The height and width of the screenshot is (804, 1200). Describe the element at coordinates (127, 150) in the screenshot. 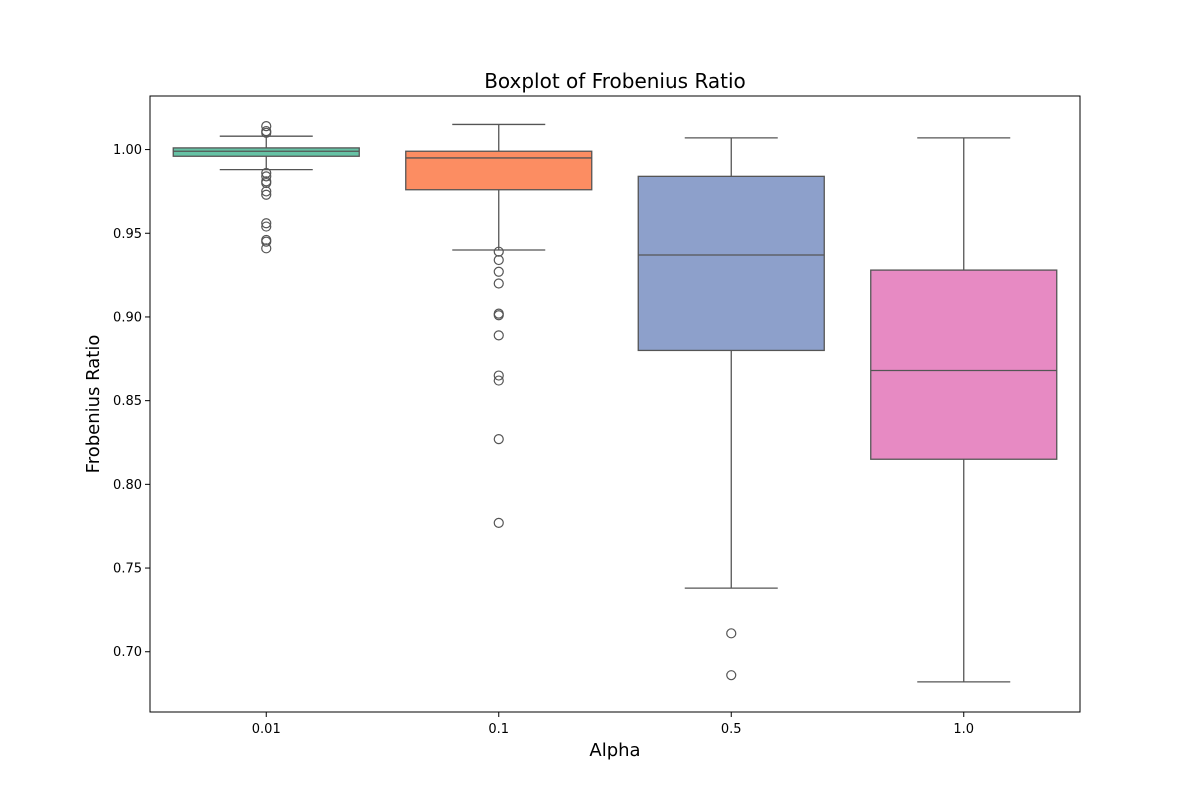

I see `y-tick-label: 1.00` at that location.